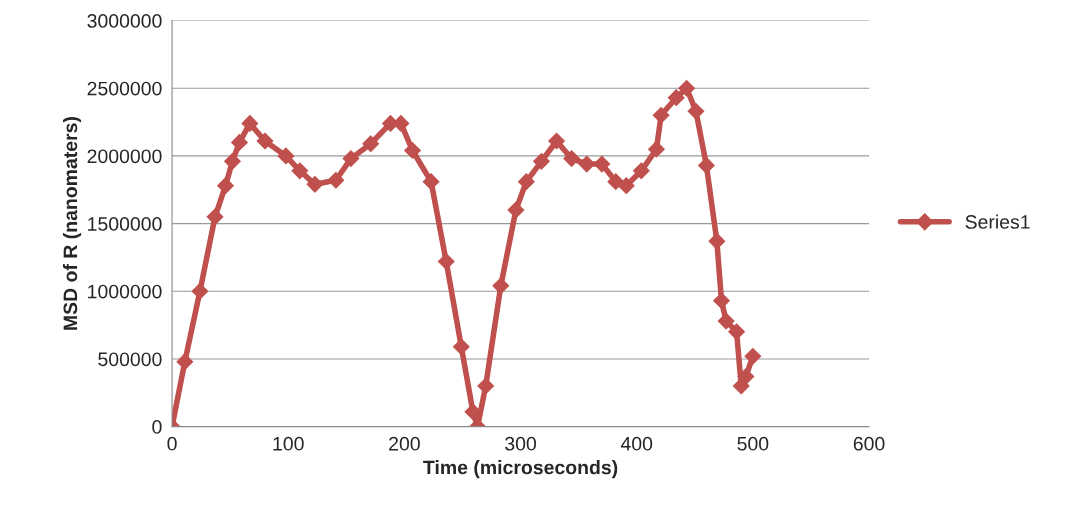 This screenshot has height=514, width=1089. What do you see at coordinates (869, 443) in the screenshot?
I see `x-tick-label: 600` at bounding box center [869, 443].